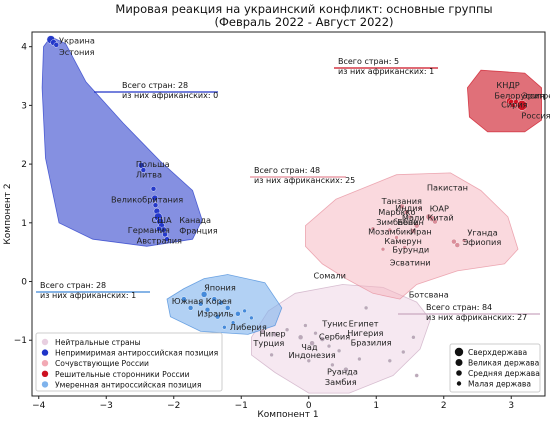  Describe the element at coordinates (39, 406) in the screenshot. I see `x-tick-label: −4` at that location.